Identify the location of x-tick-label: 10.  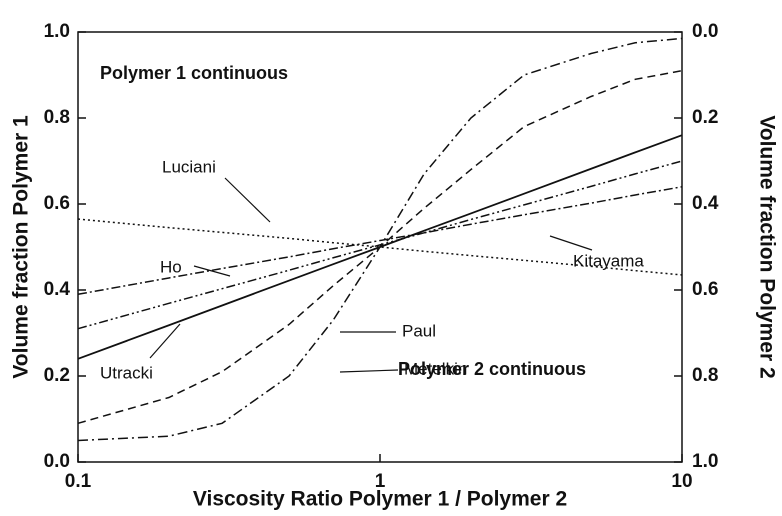
(681, 481).